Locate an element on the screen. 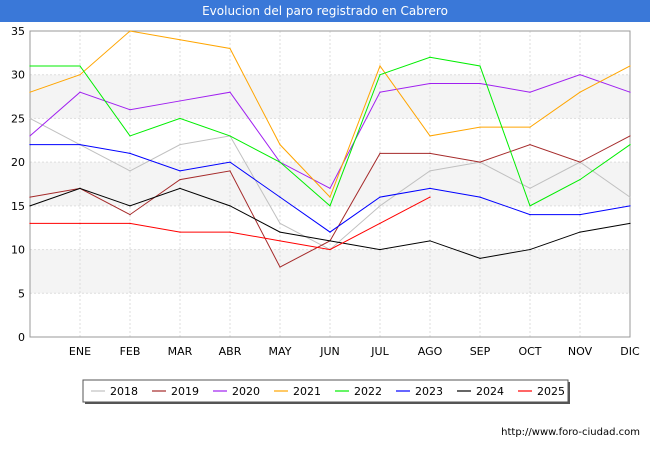 The width and height of the screenshot is (650, 450). x-tick-label: AGO is located at coordinates (430, 351).